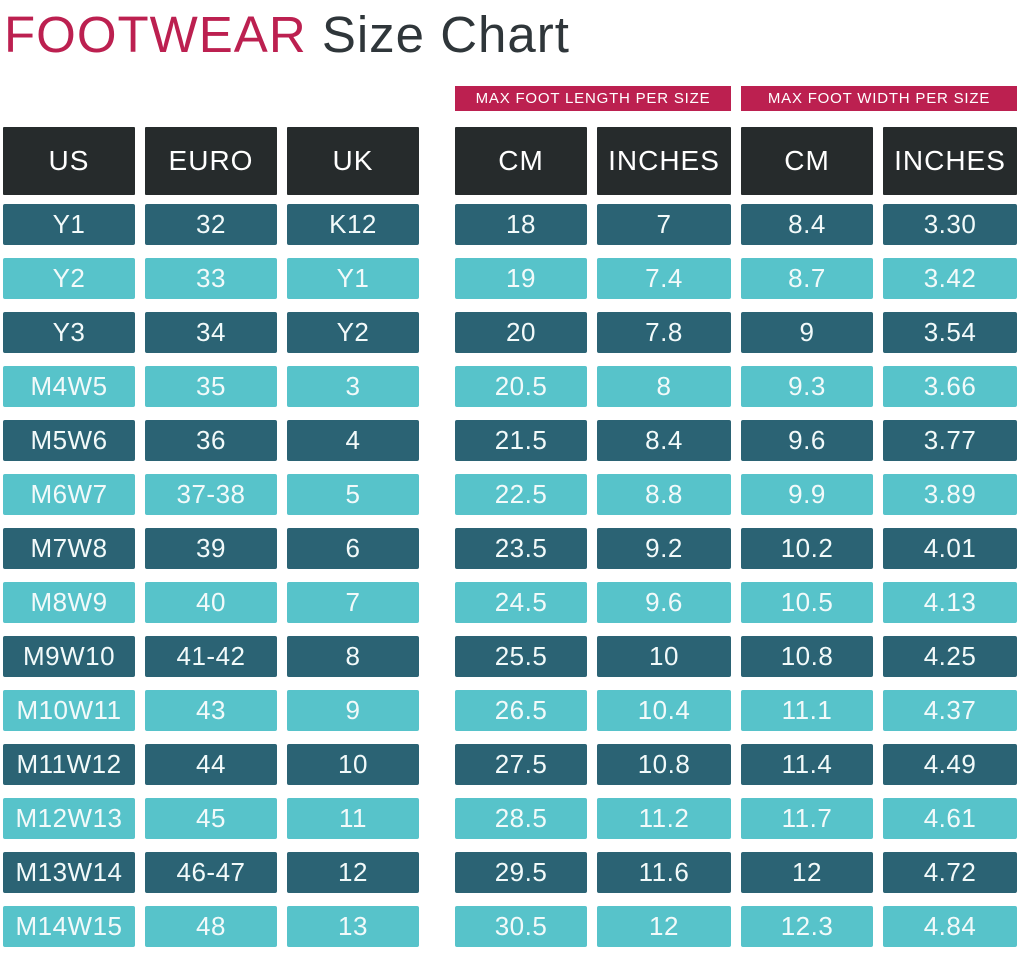  Describe the element at coordinates (211, 387) in the screenshot. I see `table-cell: 35` at that location.